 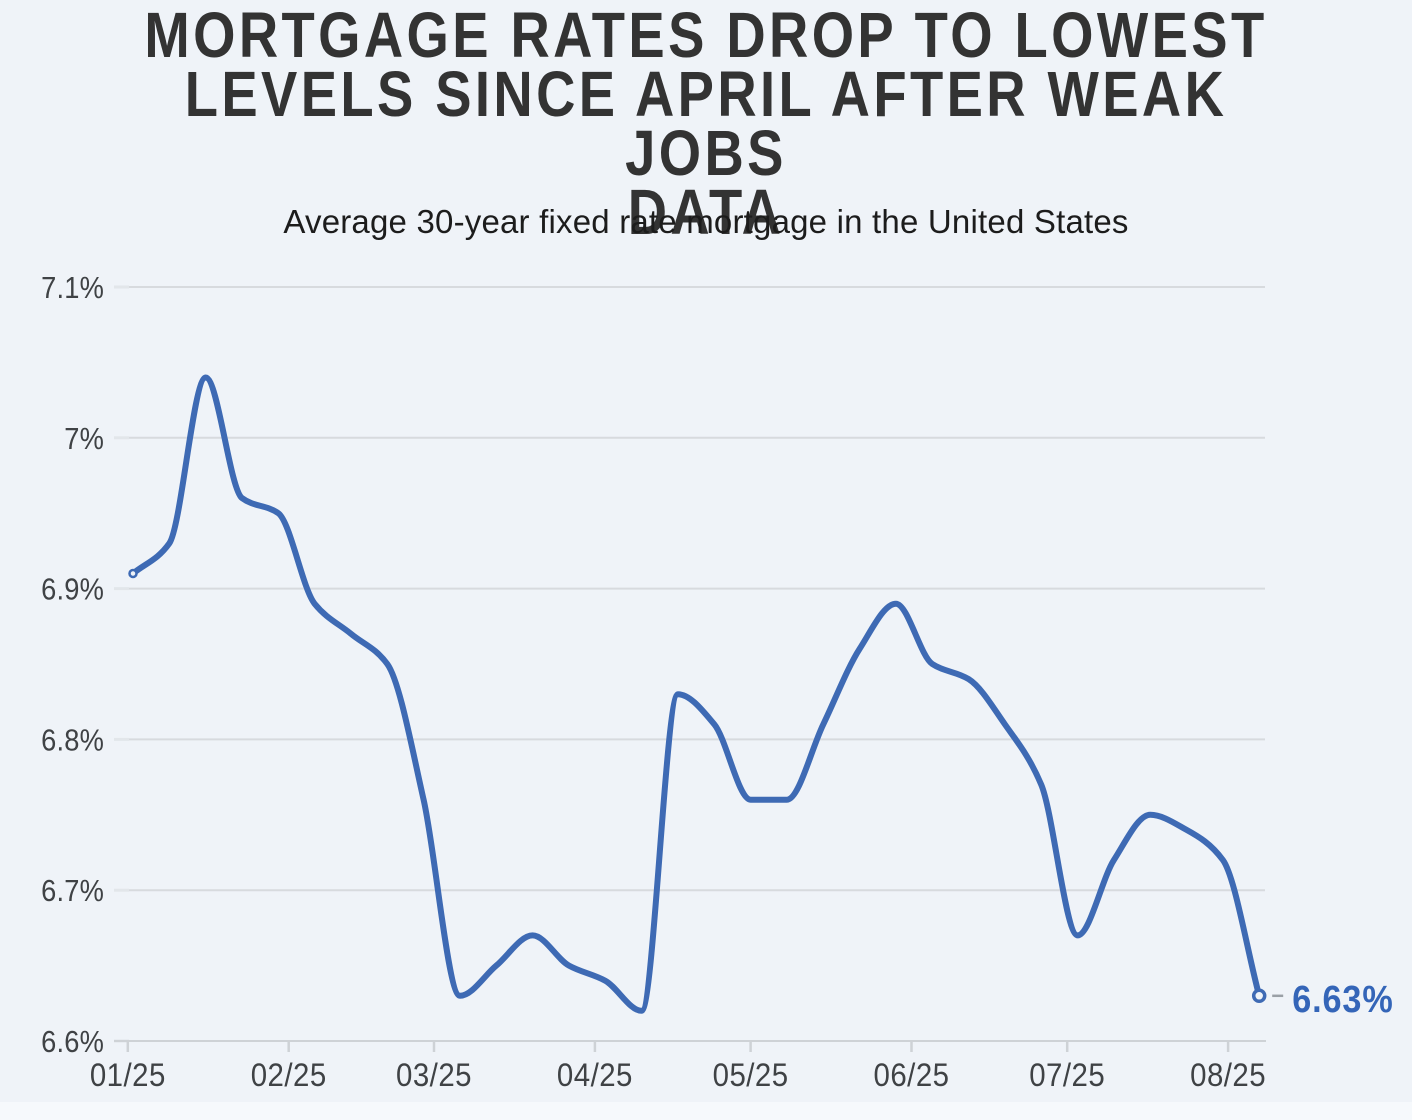 I want to click on x-tick-label: 06/25, so click(x=912, y=1075).